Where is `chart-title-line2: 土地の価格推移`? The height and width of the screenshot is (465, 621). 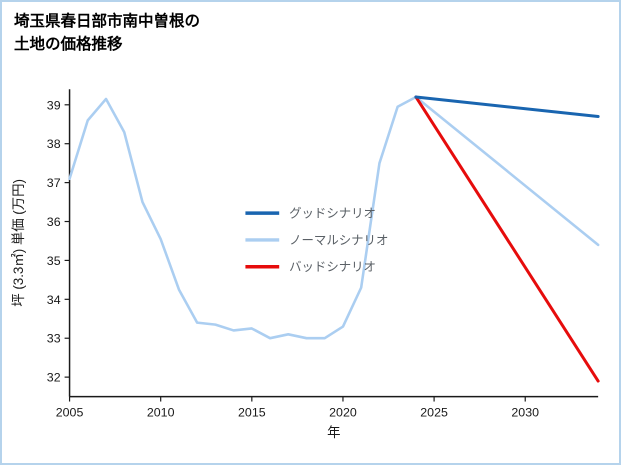 chart-title-line2: 土地の価格推移 is located at coordinates (68, 45).